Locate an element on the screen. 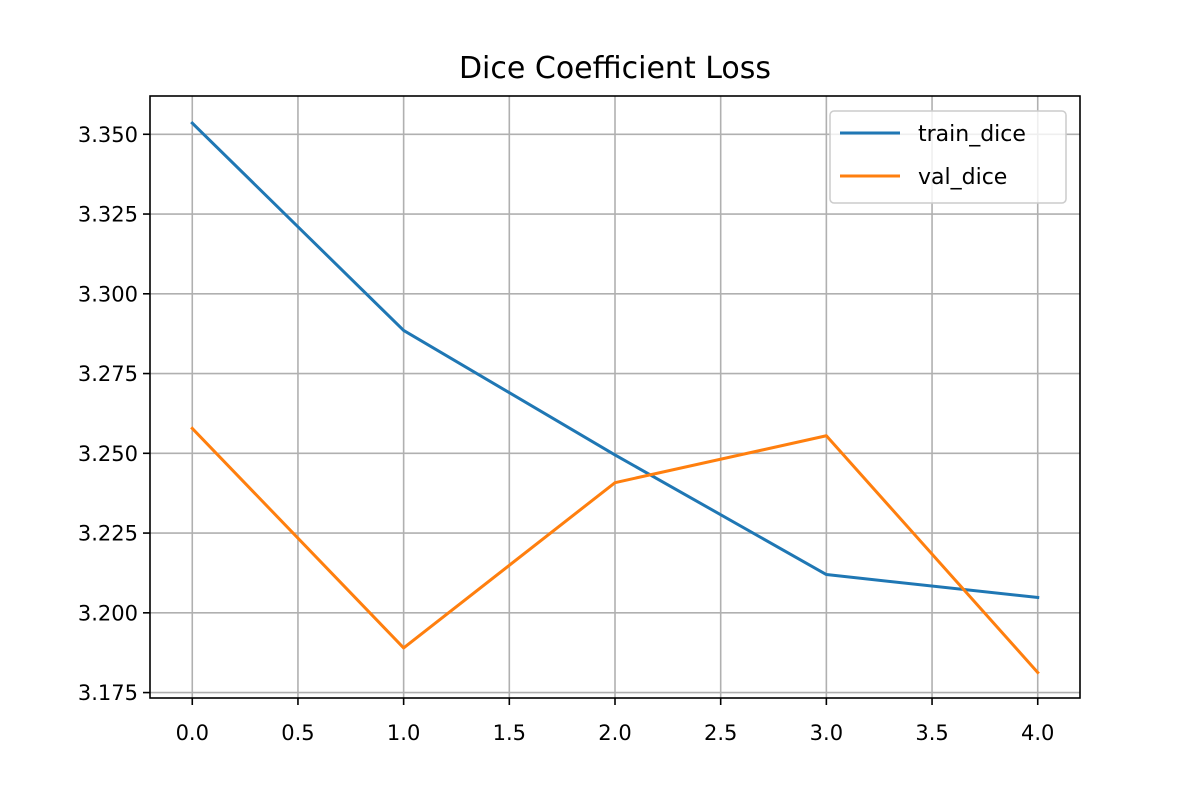 This screenshot has width=1200, height=800. x-tick-label: 0.0 is located at coordinates (192, 733).